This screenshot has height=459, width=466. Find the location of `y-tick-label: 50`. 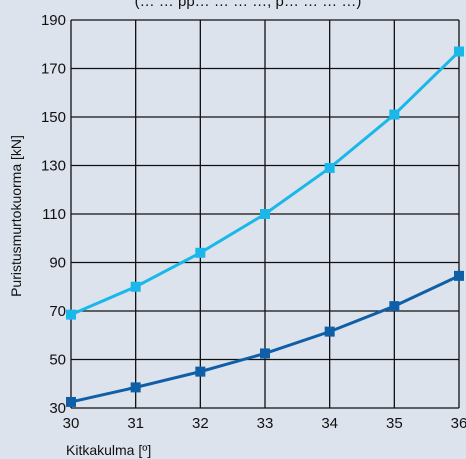

y-tick-label: 50 is located at coordinates (57, 360).